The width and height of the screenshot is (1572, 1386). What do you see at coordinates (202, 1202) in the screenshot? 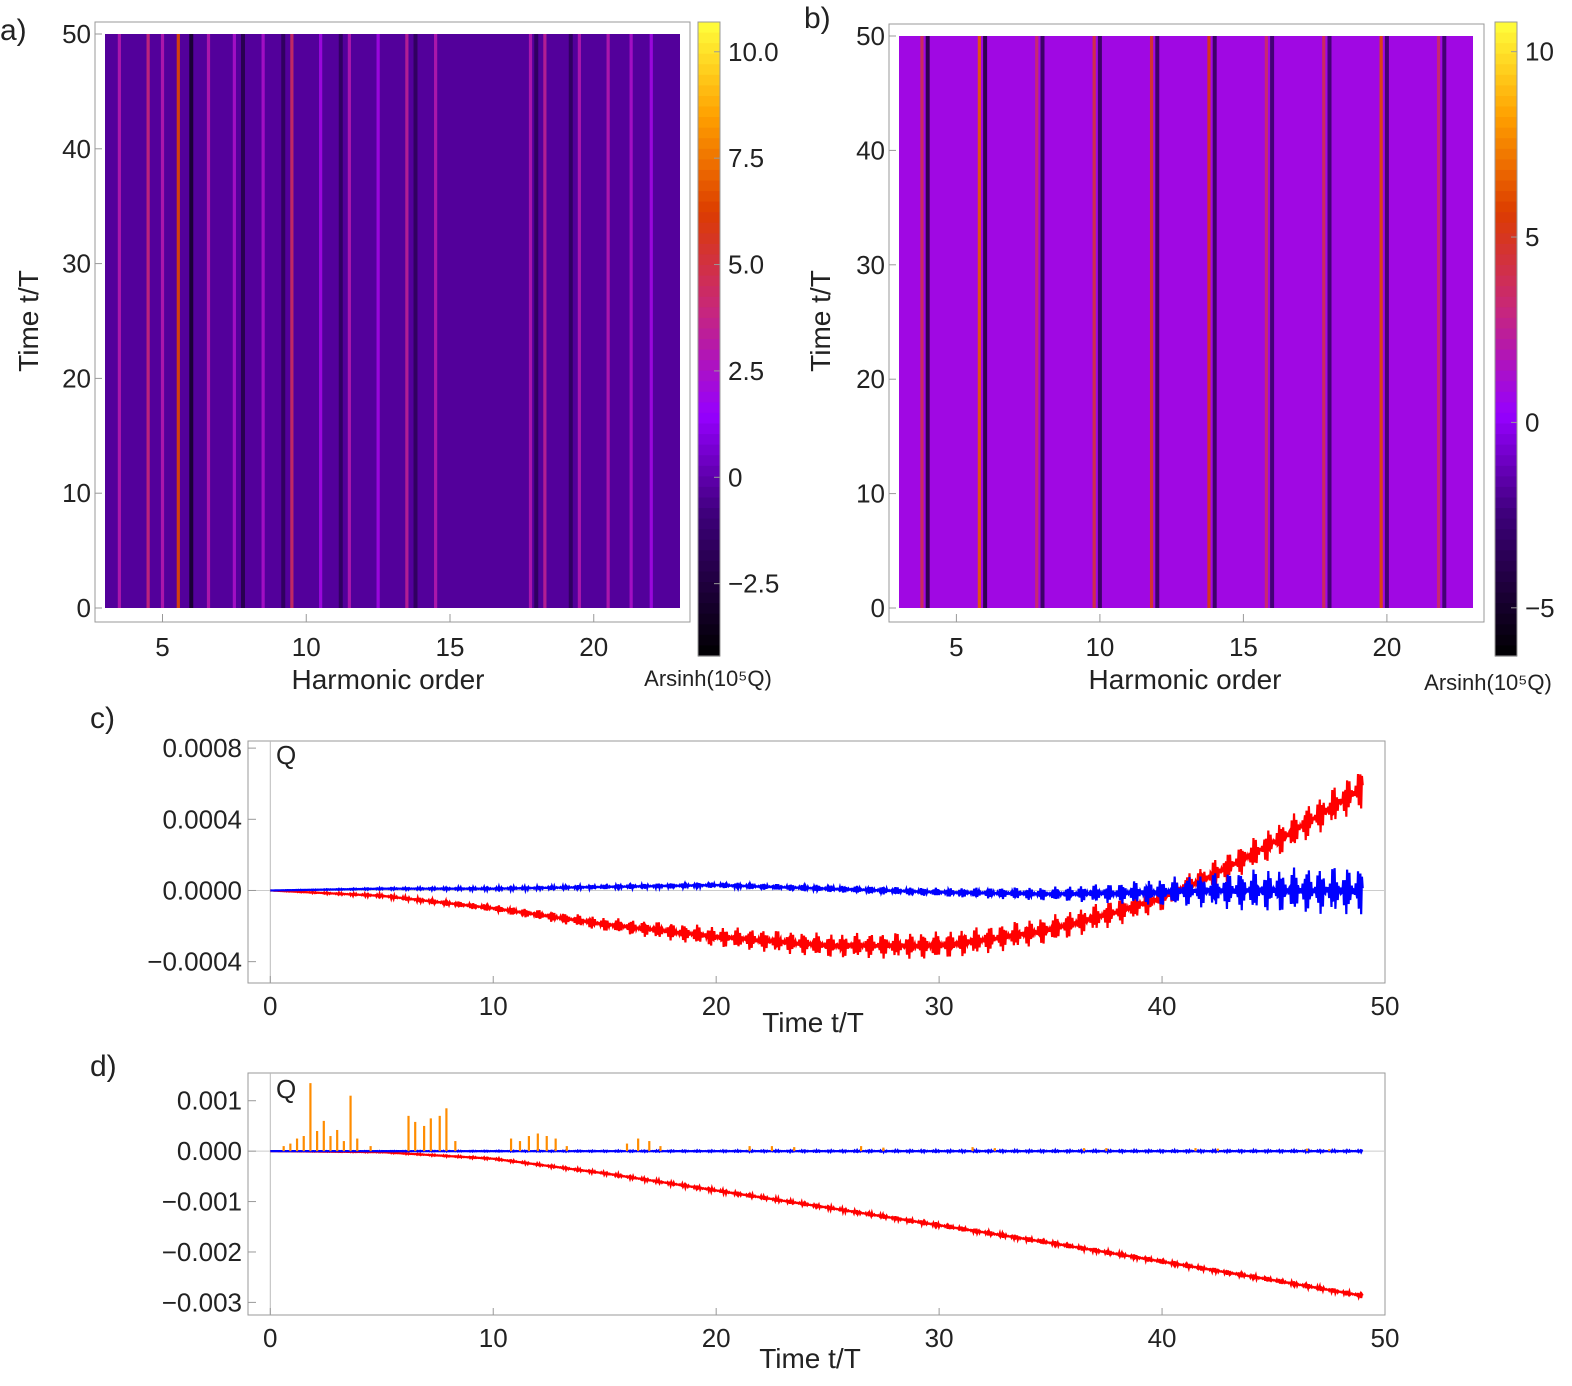
I see `y-tick-label: −0.001` at bounding box center [202, 1202].